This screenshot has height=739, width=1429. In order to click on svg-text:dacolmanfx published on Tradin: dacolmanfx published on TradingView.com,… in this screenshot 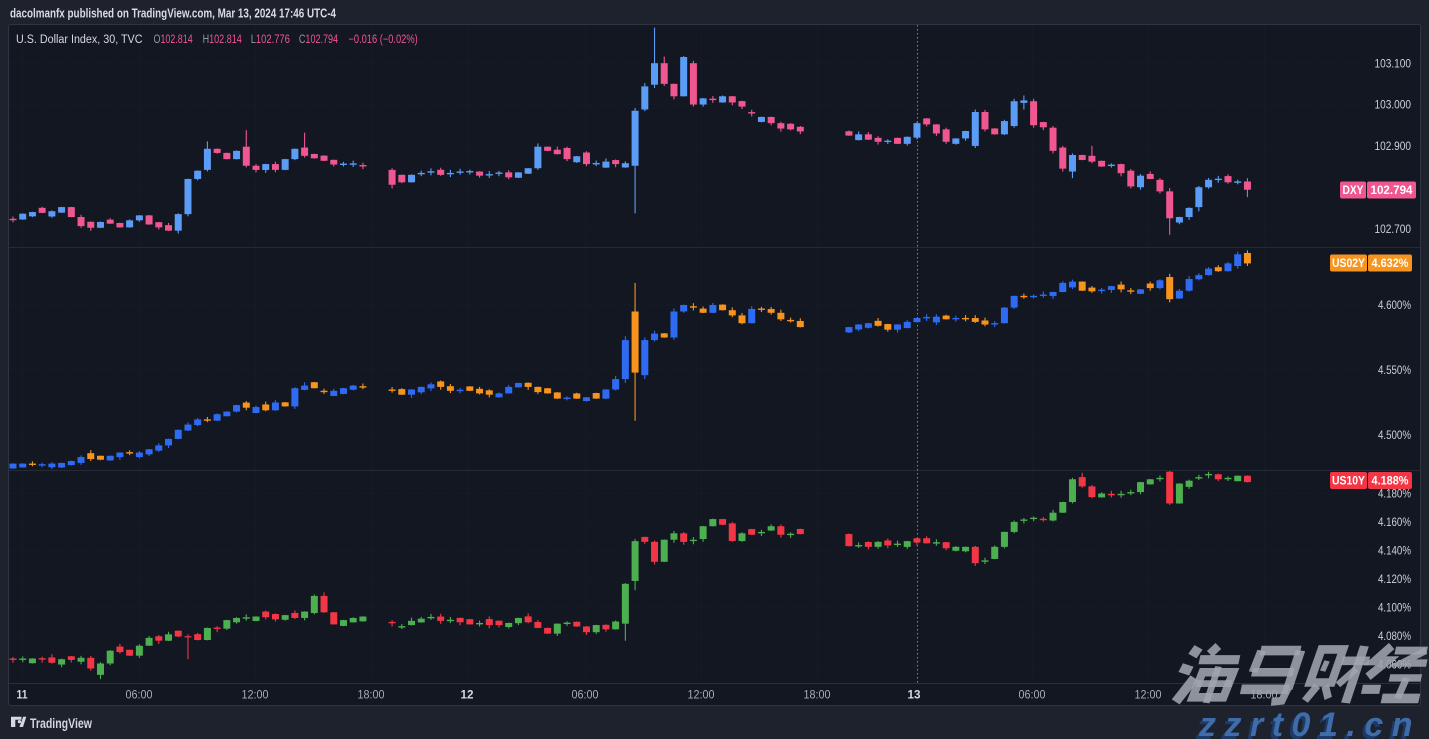, I will do `click(173, 14)`.